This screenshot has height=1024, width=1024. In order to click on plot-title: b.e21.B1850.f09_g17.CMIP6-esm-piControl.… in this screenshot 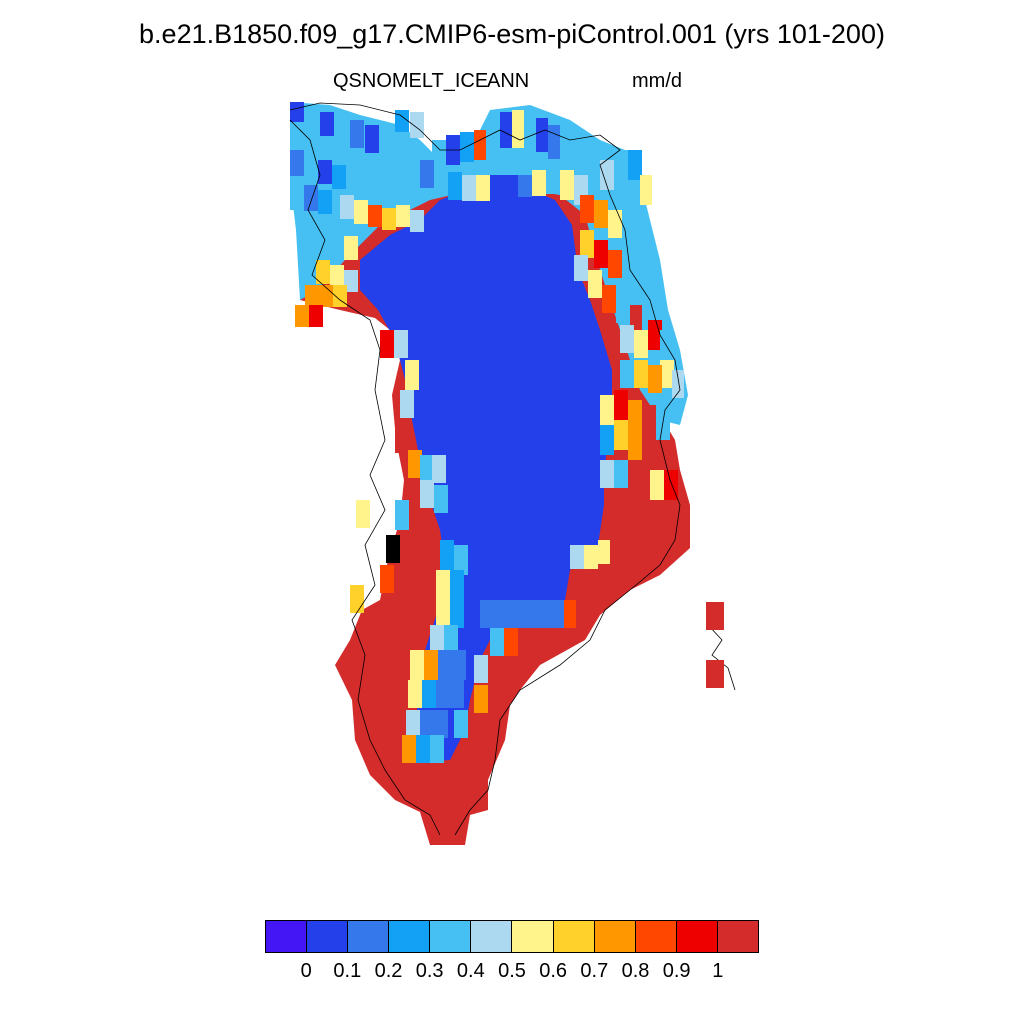, I will do `click(512, 34)`.